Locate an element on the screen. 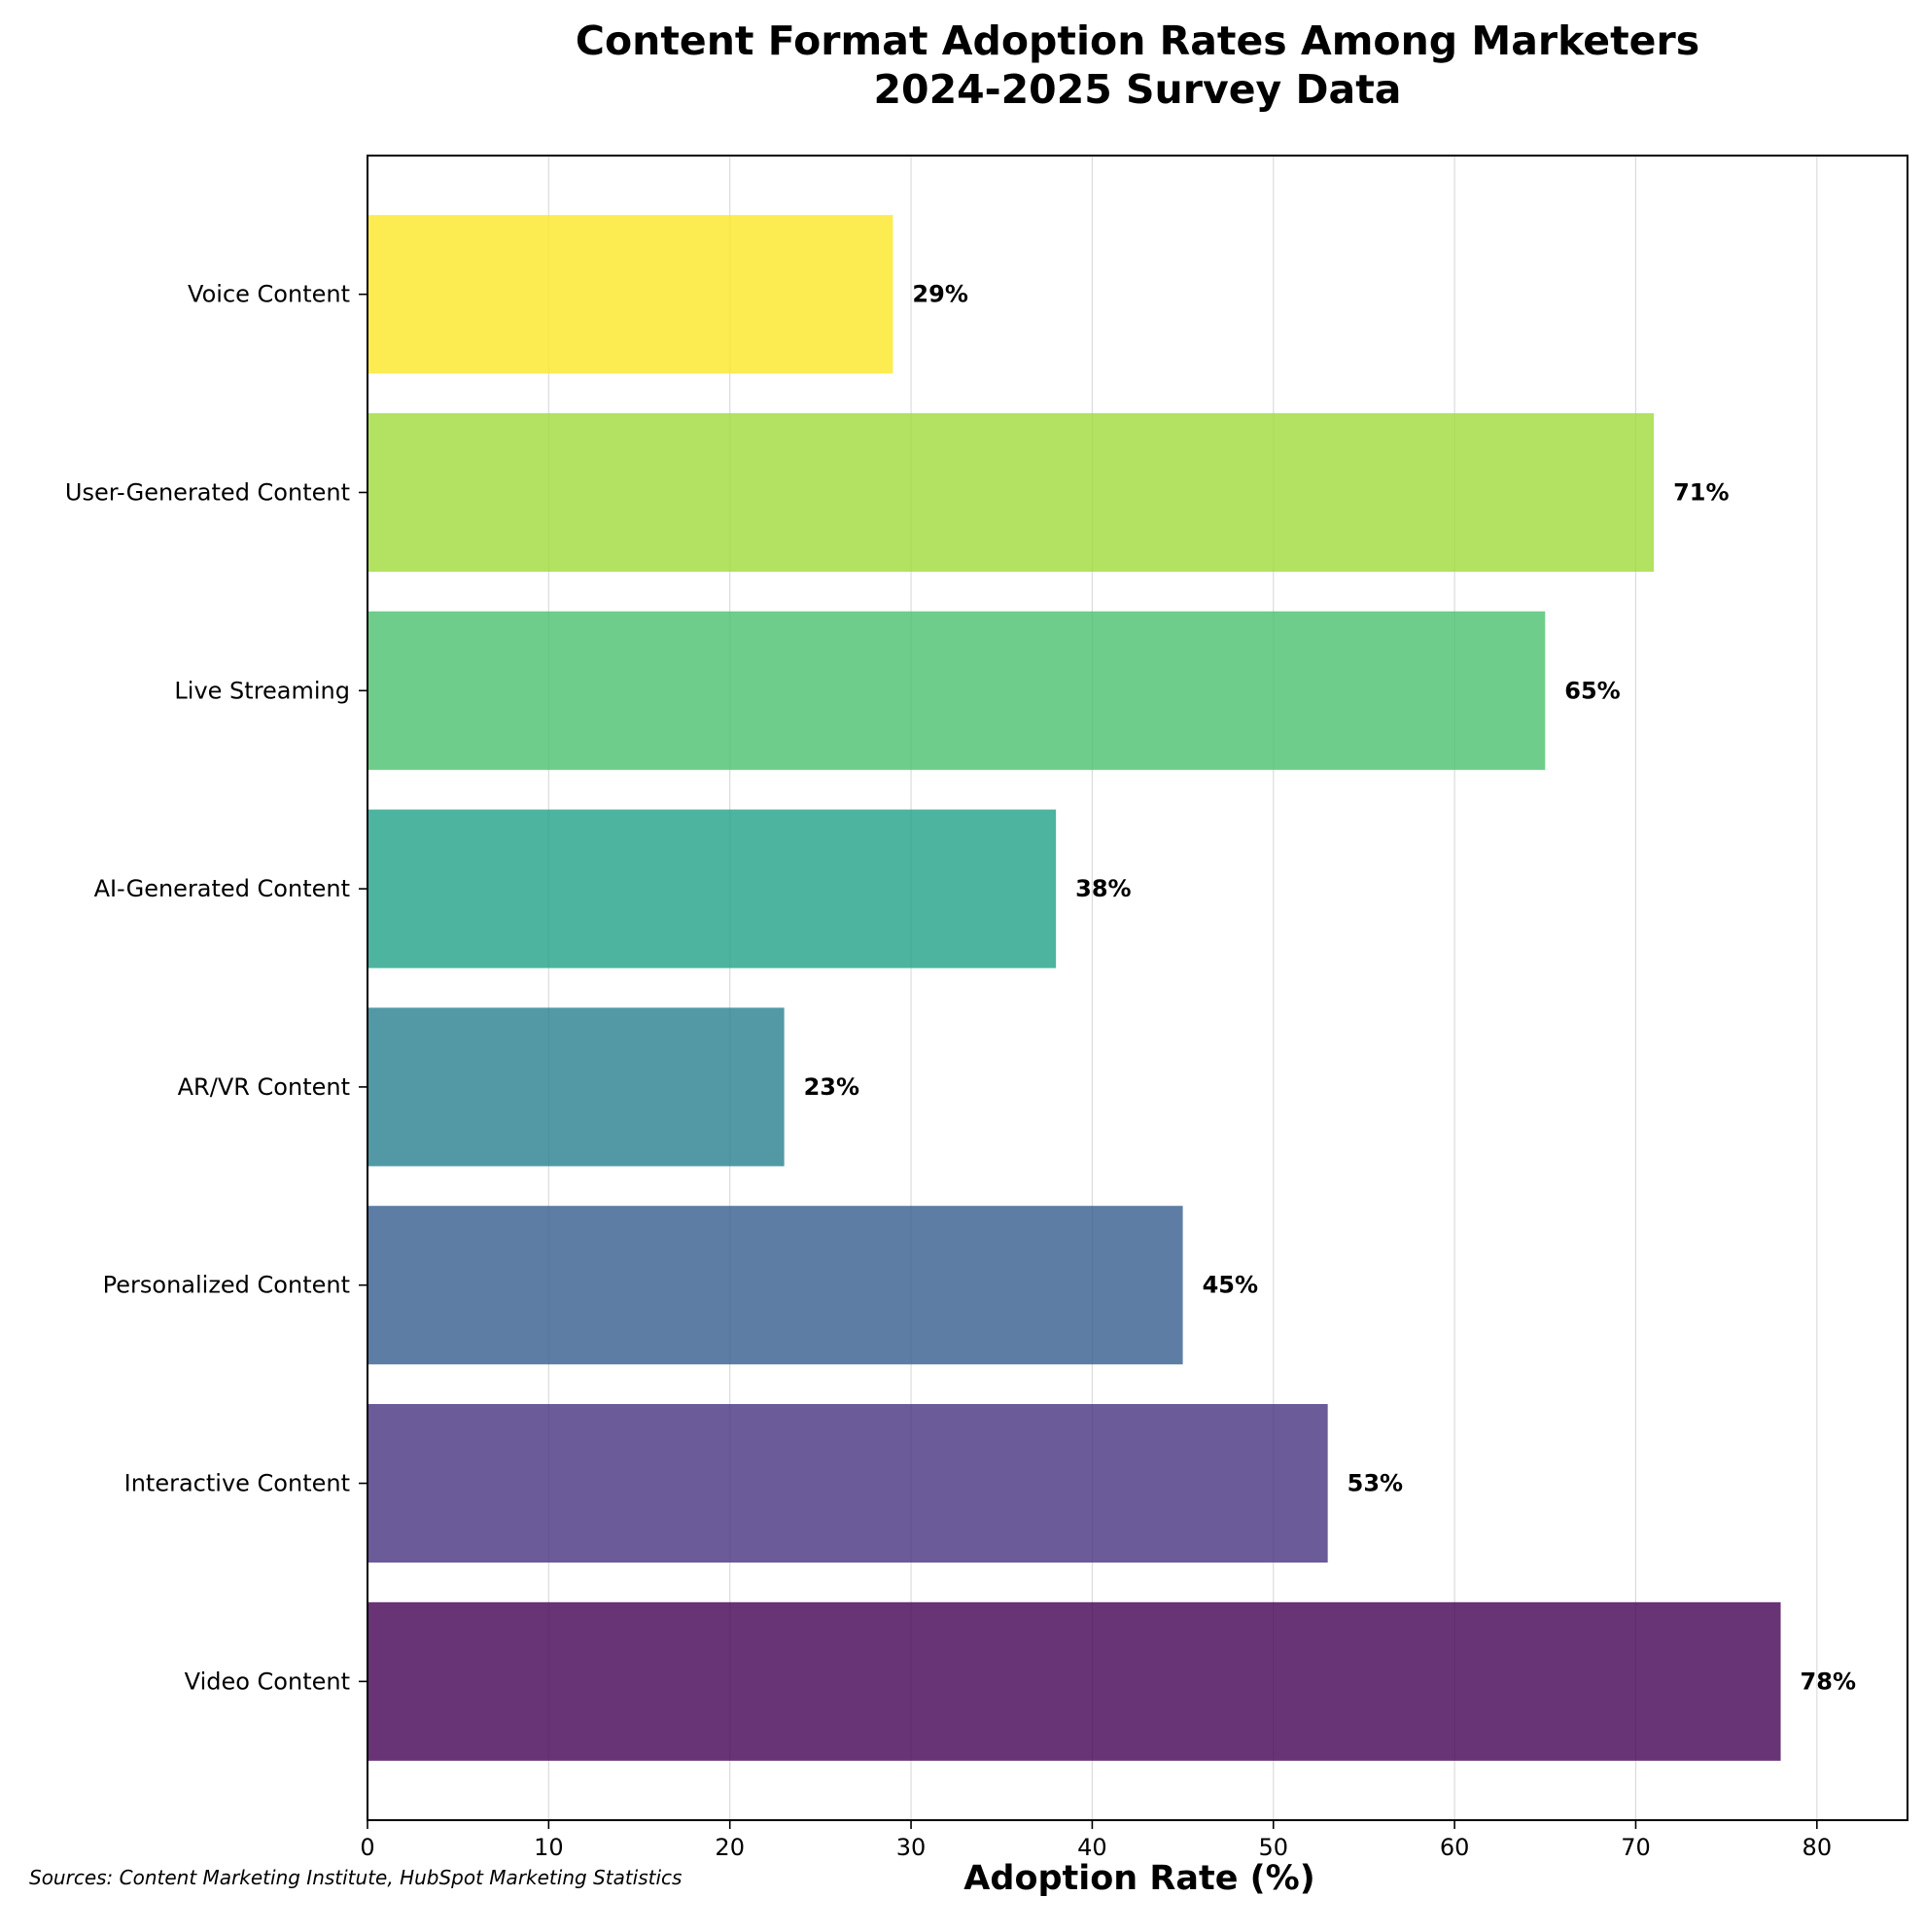 This screenshot has width=1925, height=1932. x-axis-ticks: 0 10 20 30 40 50 60 70 80 is located at coordinates (1096, 1841).